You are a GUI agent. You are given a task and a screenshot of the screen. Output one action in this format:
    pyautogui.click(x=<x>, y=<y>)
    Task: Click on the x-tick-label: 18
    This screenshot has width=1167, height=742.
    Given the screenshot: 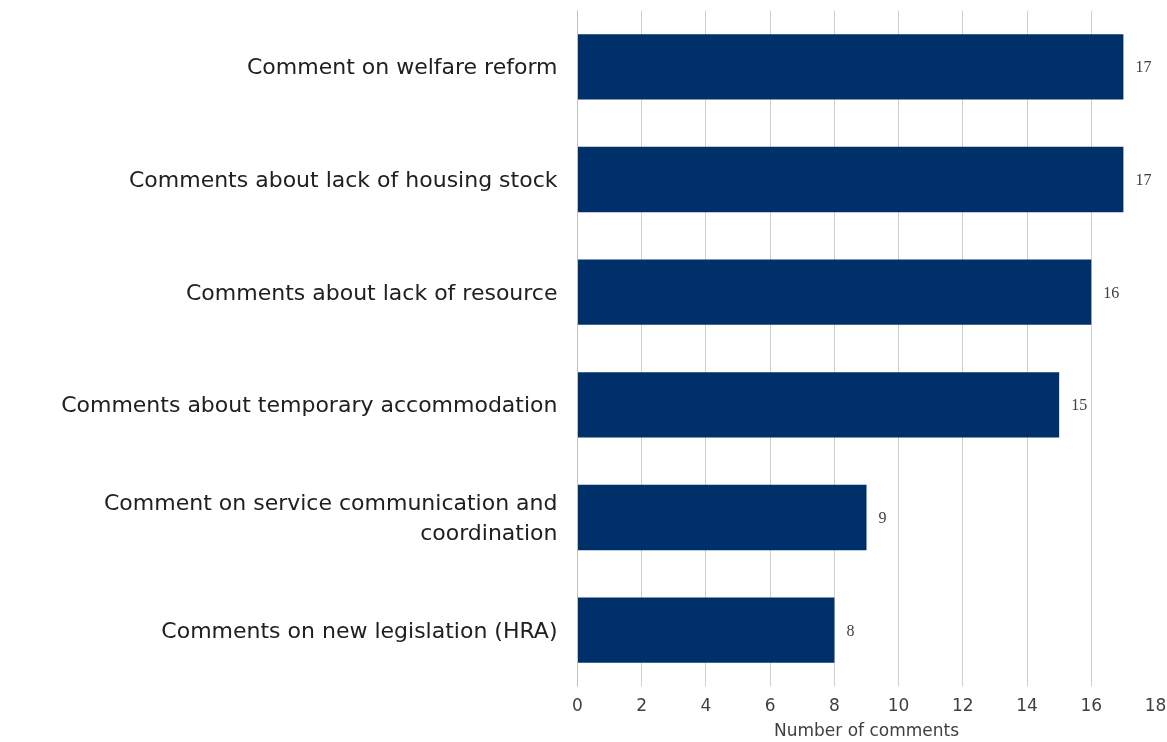 What is the action you would take?
    pyautogui.click(x=1155, y=704)
    